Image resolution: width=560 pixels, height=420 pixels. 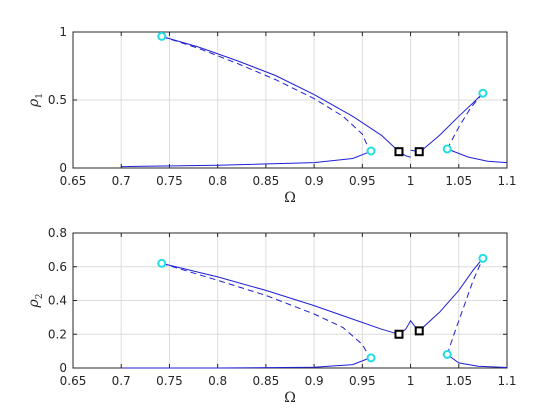 What do you see at coordinates (73, 381) in the screenshot?
I see `bottom-x-tick-label: 0.65` at bounding box center [73, 381].